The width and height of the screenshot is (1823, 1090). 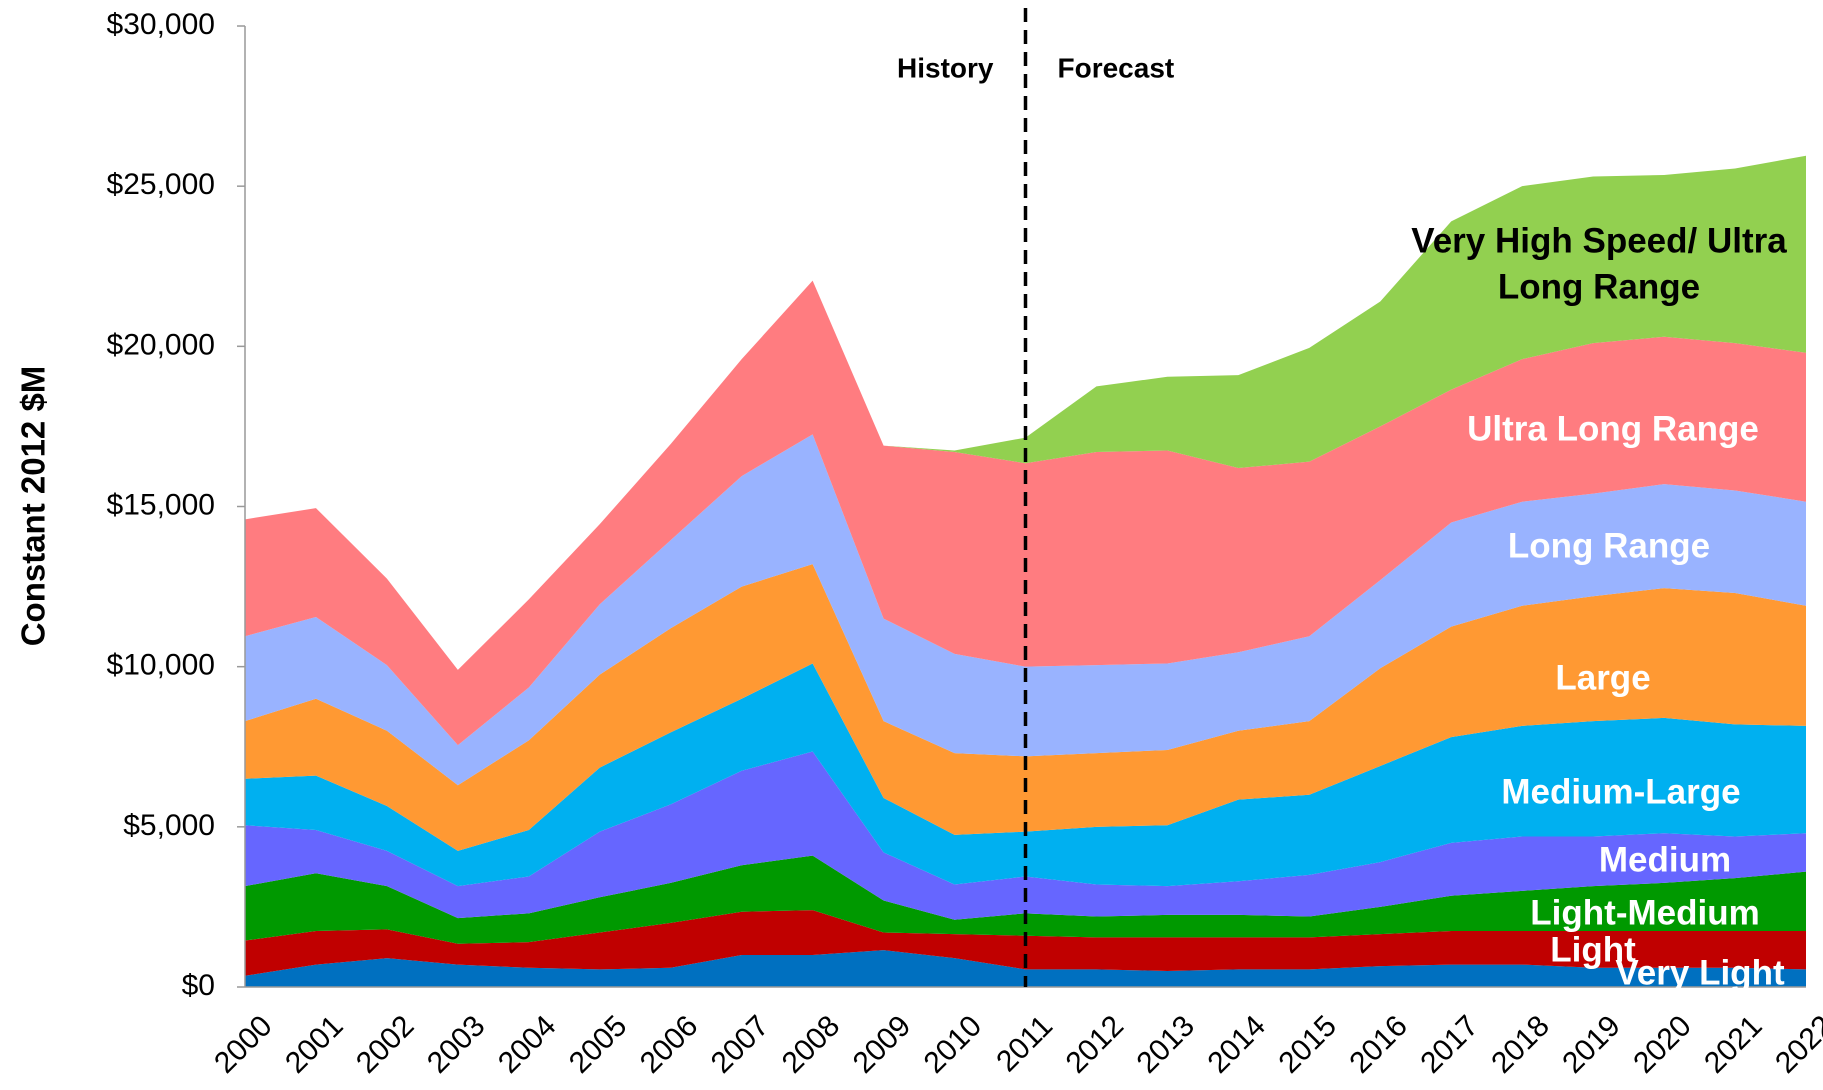 I want to click on x-tick-label: 2008, so click(x=811, y=1044).